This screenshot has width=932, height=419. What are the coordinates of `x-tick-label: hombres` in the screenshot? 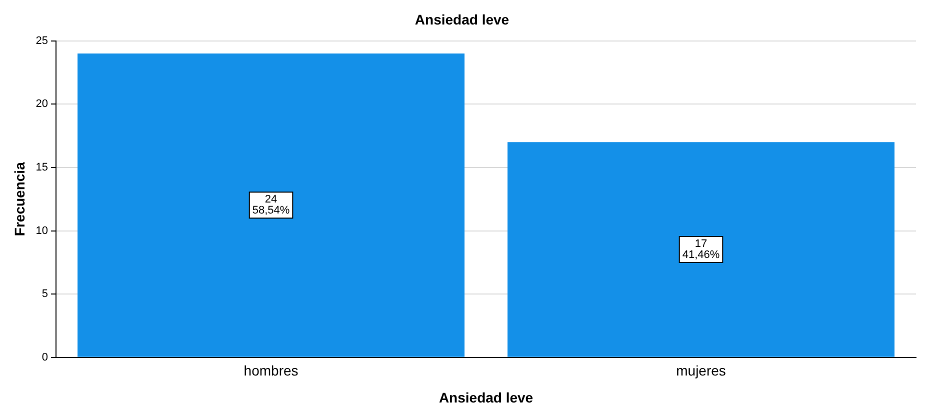 It's located at (271, 370).